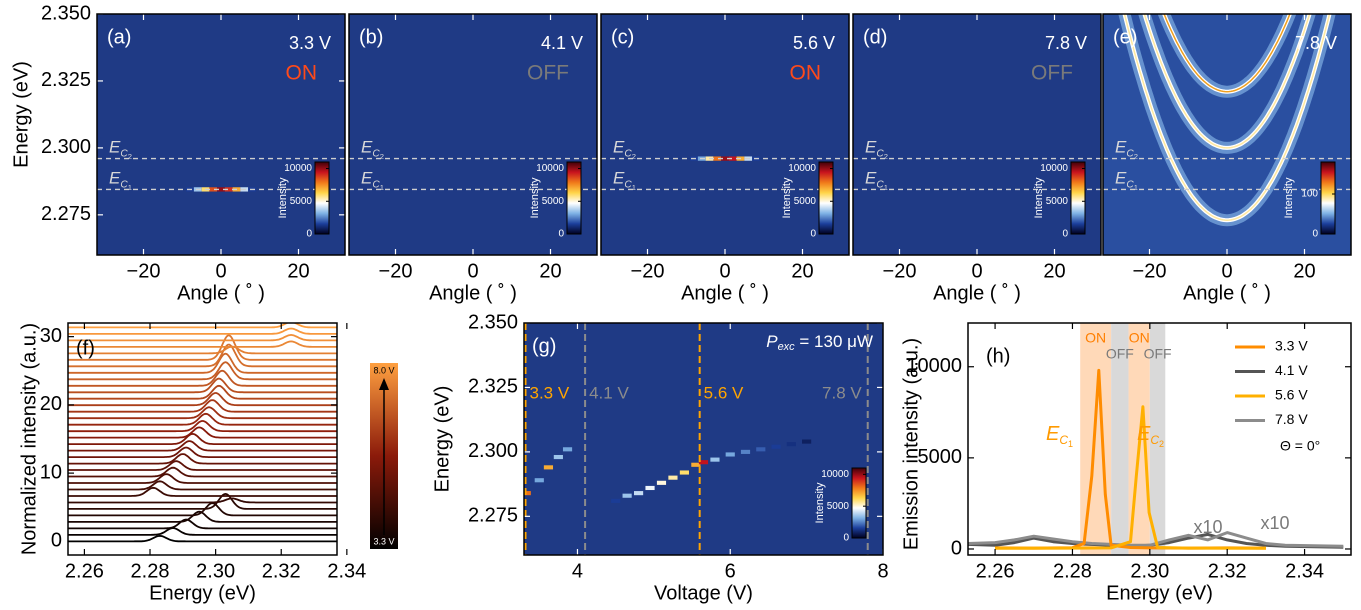  Describe the element at coordinates (1066, 43) in the screenshot. I see `voltage-label: 7.8 V` at that location.